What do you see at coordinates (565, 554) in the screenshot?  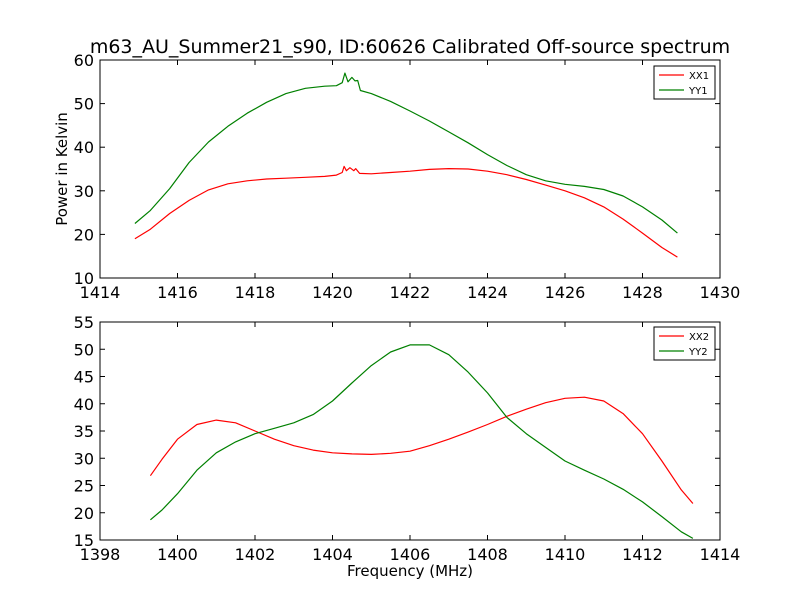 I see `x-tick-label: 1410` at bounding box center [565, 554].